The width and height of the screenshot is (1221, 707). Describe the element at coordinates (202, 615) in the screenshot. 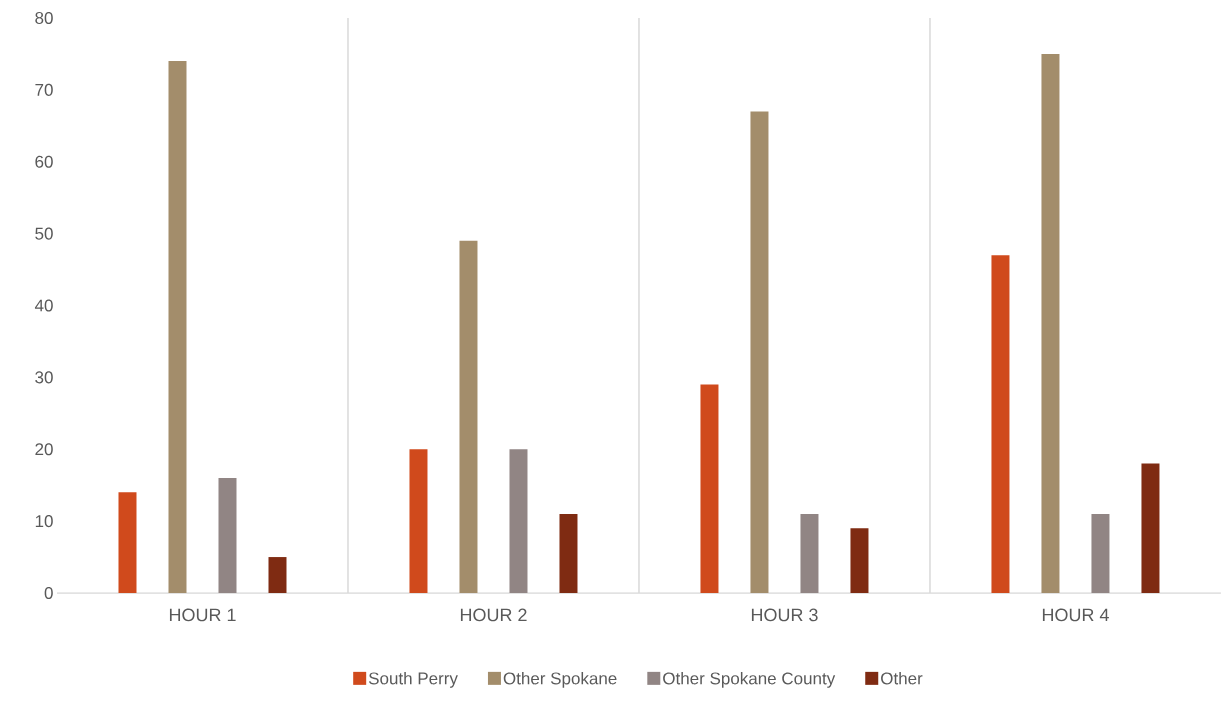

I see `x-tick-label: HOUR 1` at that location.